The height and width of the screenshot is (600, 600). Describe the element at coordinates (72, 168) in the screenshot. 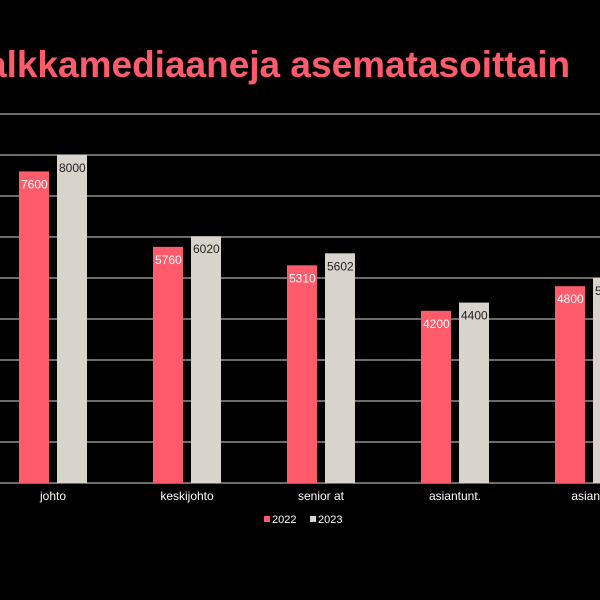

I see `data-label: 8000` at that location.